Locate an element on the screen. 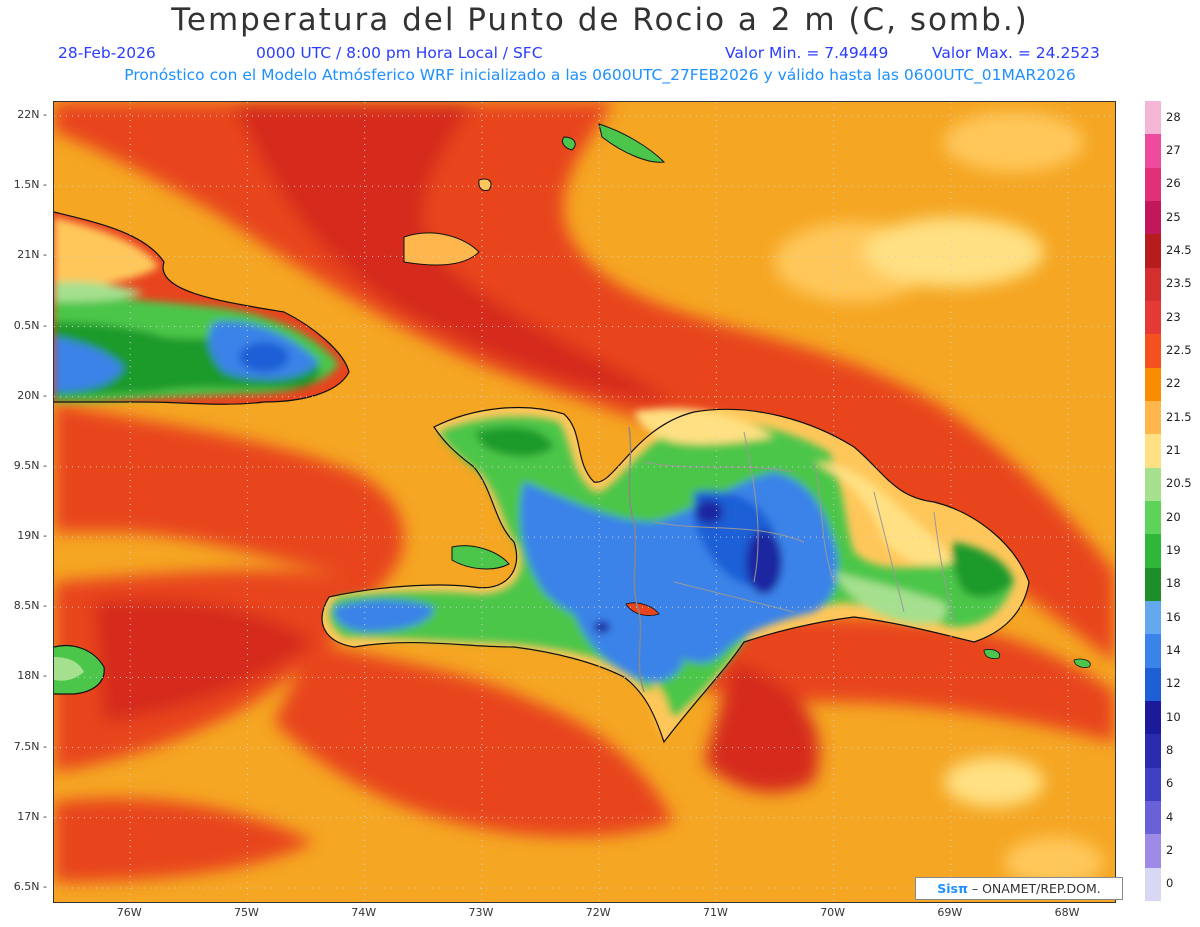 This screenshot has height=927, width=1200. colorbar-label: 25 is located at coordinates (1173, 216).